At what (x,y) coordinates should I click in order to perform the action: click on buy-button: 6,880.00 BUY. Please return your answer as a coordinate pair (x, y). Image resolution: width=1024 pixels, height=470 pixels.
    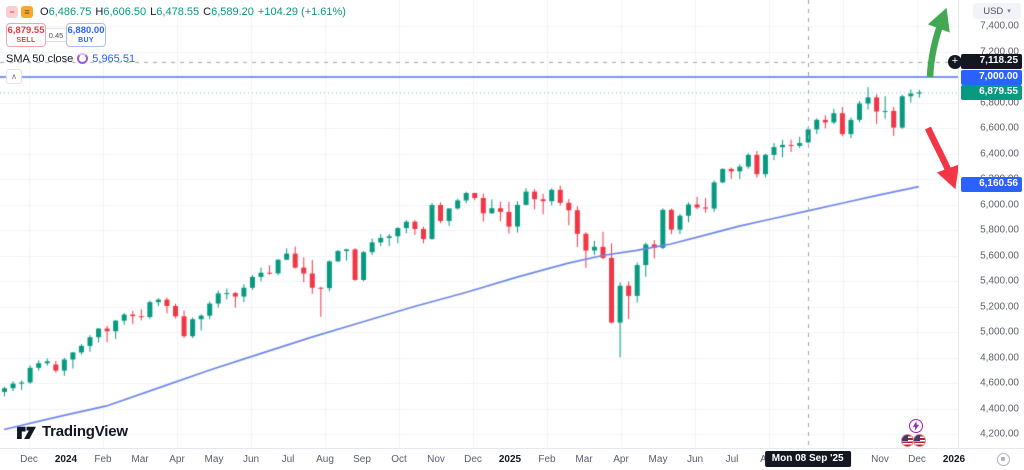
    Looking at the image, I should click on (86, 35).